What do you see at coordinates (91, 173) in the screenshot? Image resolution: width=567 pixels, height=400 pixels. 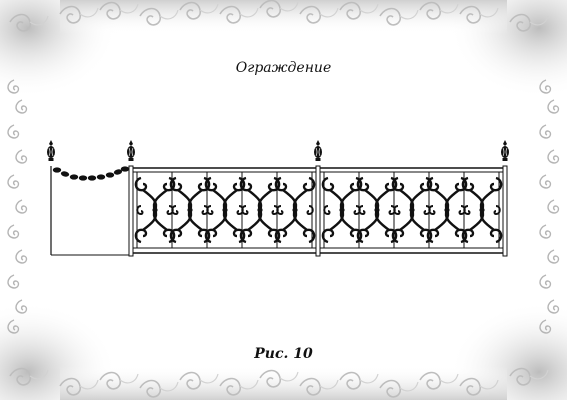 I see `chain` at bounding box center [91, 173].